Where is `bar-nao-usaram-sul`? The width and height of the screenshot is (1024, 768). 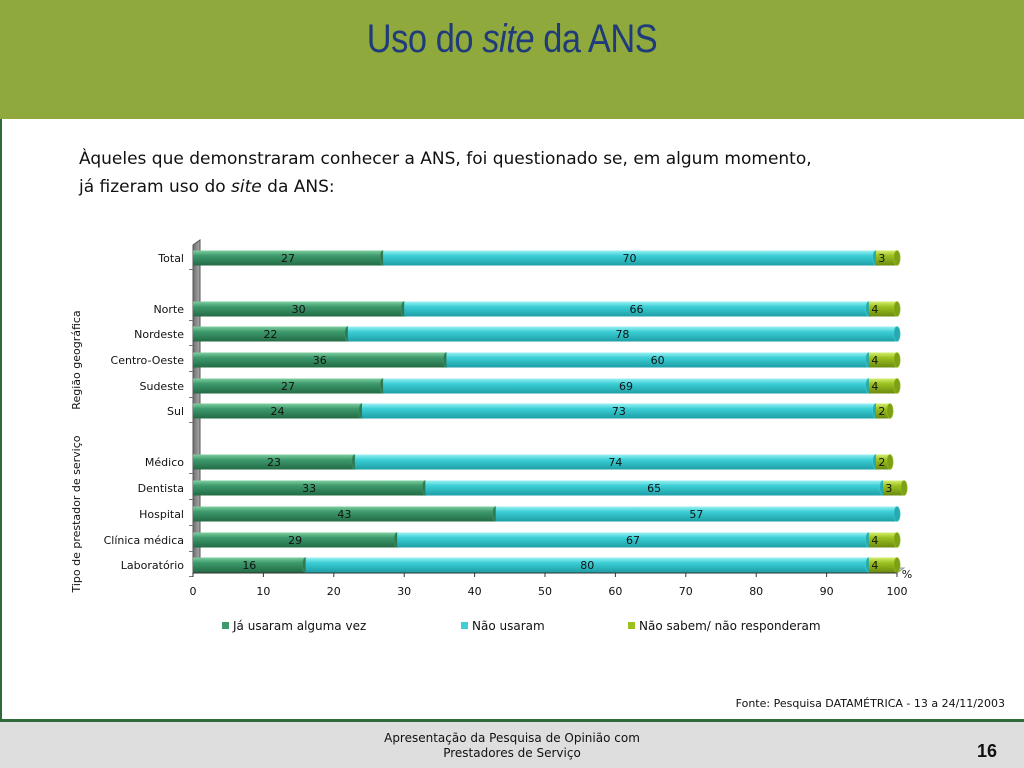 bar-nao-usaram-sul is located at coordinates (618, 411).